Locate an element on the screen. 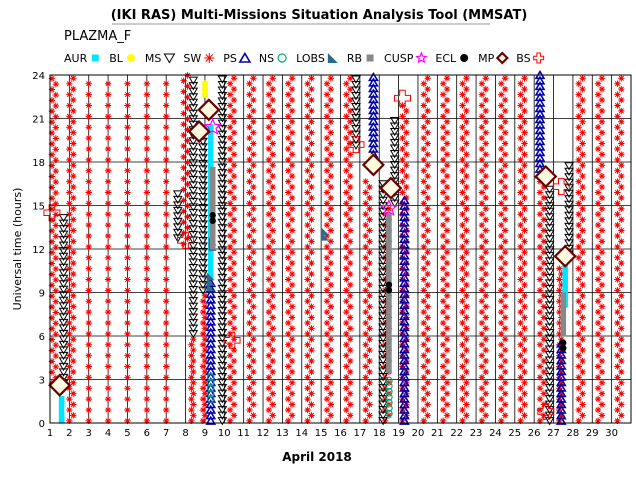  y-tick-label: 6 is located at coordinates (42, 337).